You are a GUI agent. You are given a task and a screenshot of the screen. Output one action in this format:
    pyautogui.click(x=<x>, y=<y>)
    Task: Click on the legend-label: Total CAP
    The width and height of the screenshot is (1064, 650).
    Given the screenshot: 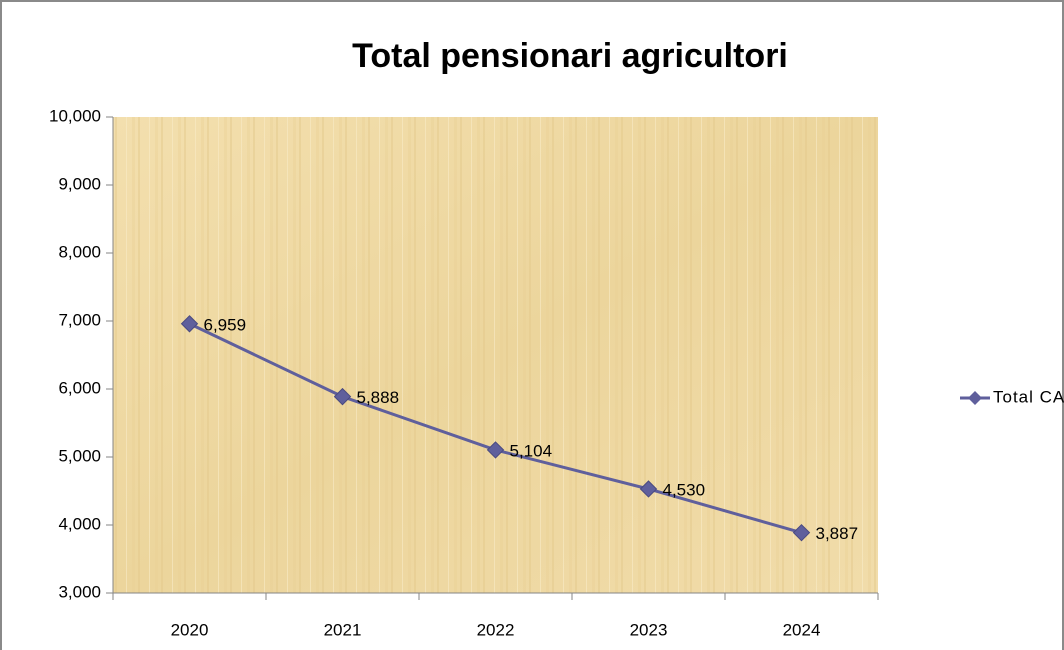 What is the action you would take?
    pyautogui.click(x=1028, y=396)
    